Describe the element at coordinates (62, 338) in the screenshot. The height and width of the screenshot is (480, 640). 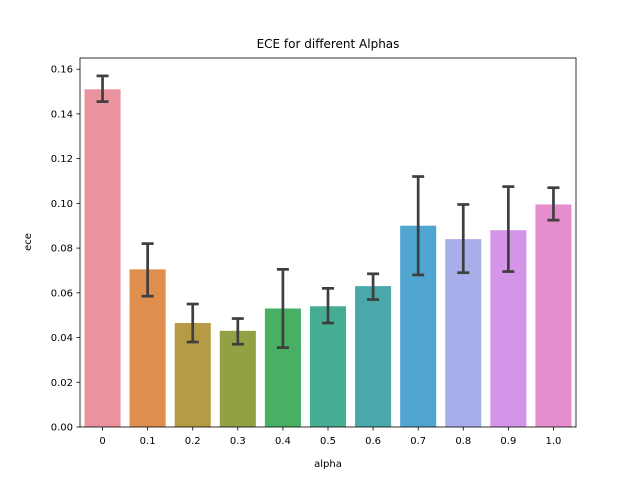
I see `y-tick-label-0.04: 0.04` at that location.